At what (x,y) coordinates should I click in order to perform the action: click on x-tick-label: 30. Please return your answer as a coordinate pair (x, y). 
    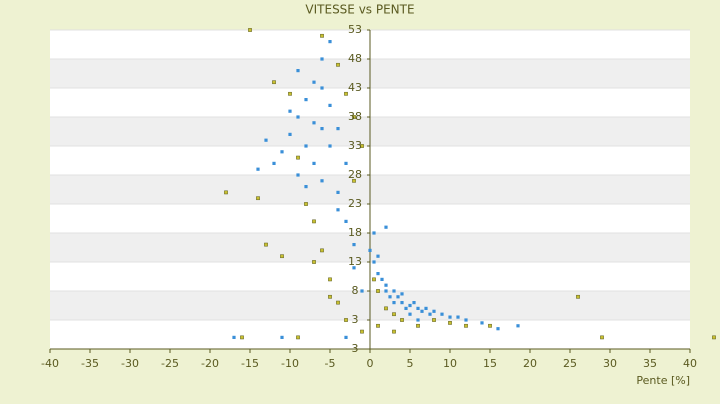
    Looking at the image, I should click on (610, 363).